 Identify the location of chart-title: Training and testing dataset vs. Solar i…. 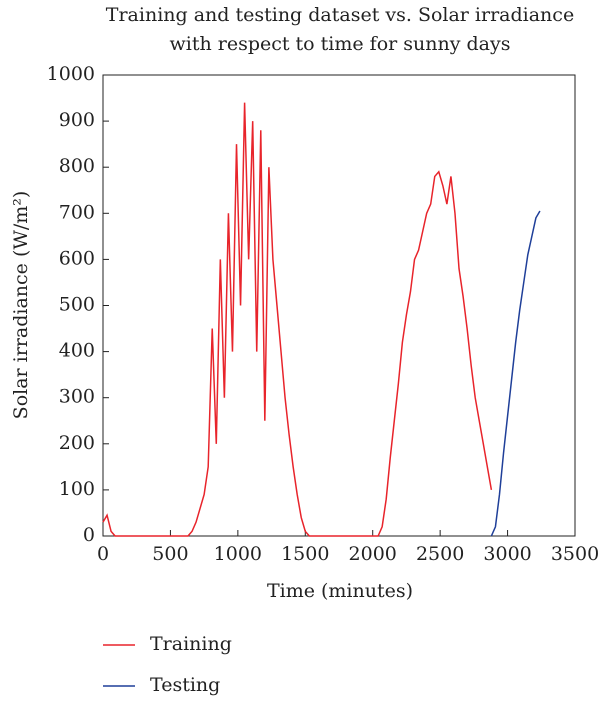
(340, 15).